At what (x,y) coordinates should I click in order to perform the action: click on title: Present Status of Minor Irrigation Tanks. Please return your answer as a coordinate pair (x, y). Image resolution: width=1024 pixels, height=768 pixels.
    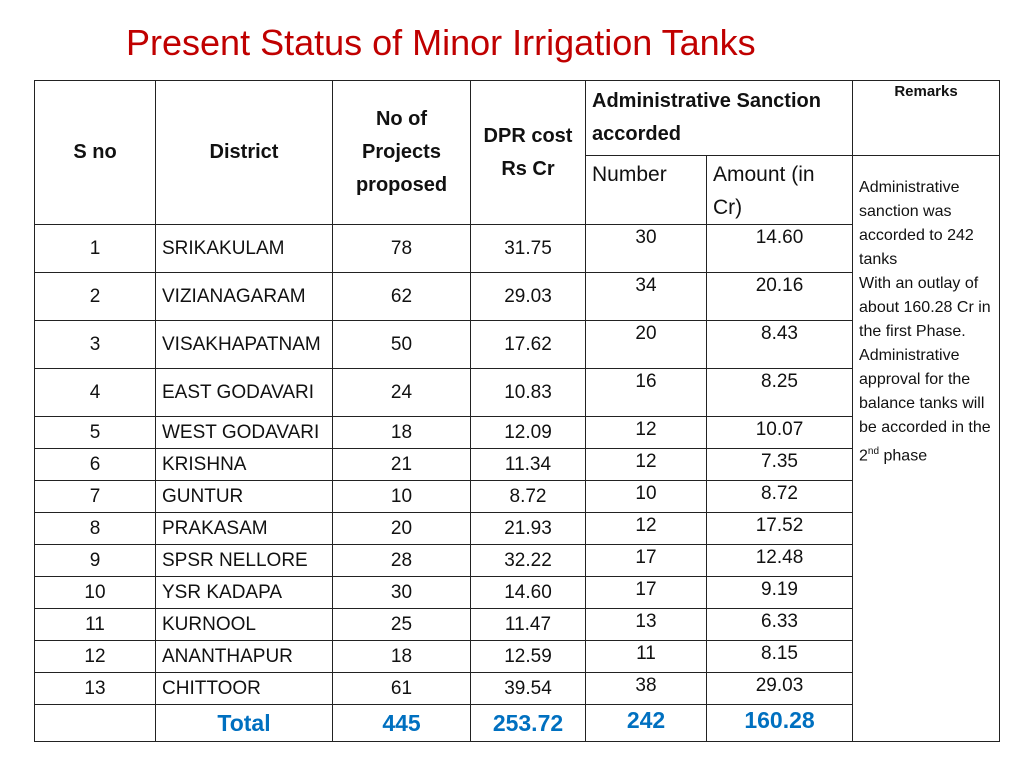
    Looking at the image, I should click on (441, 42).